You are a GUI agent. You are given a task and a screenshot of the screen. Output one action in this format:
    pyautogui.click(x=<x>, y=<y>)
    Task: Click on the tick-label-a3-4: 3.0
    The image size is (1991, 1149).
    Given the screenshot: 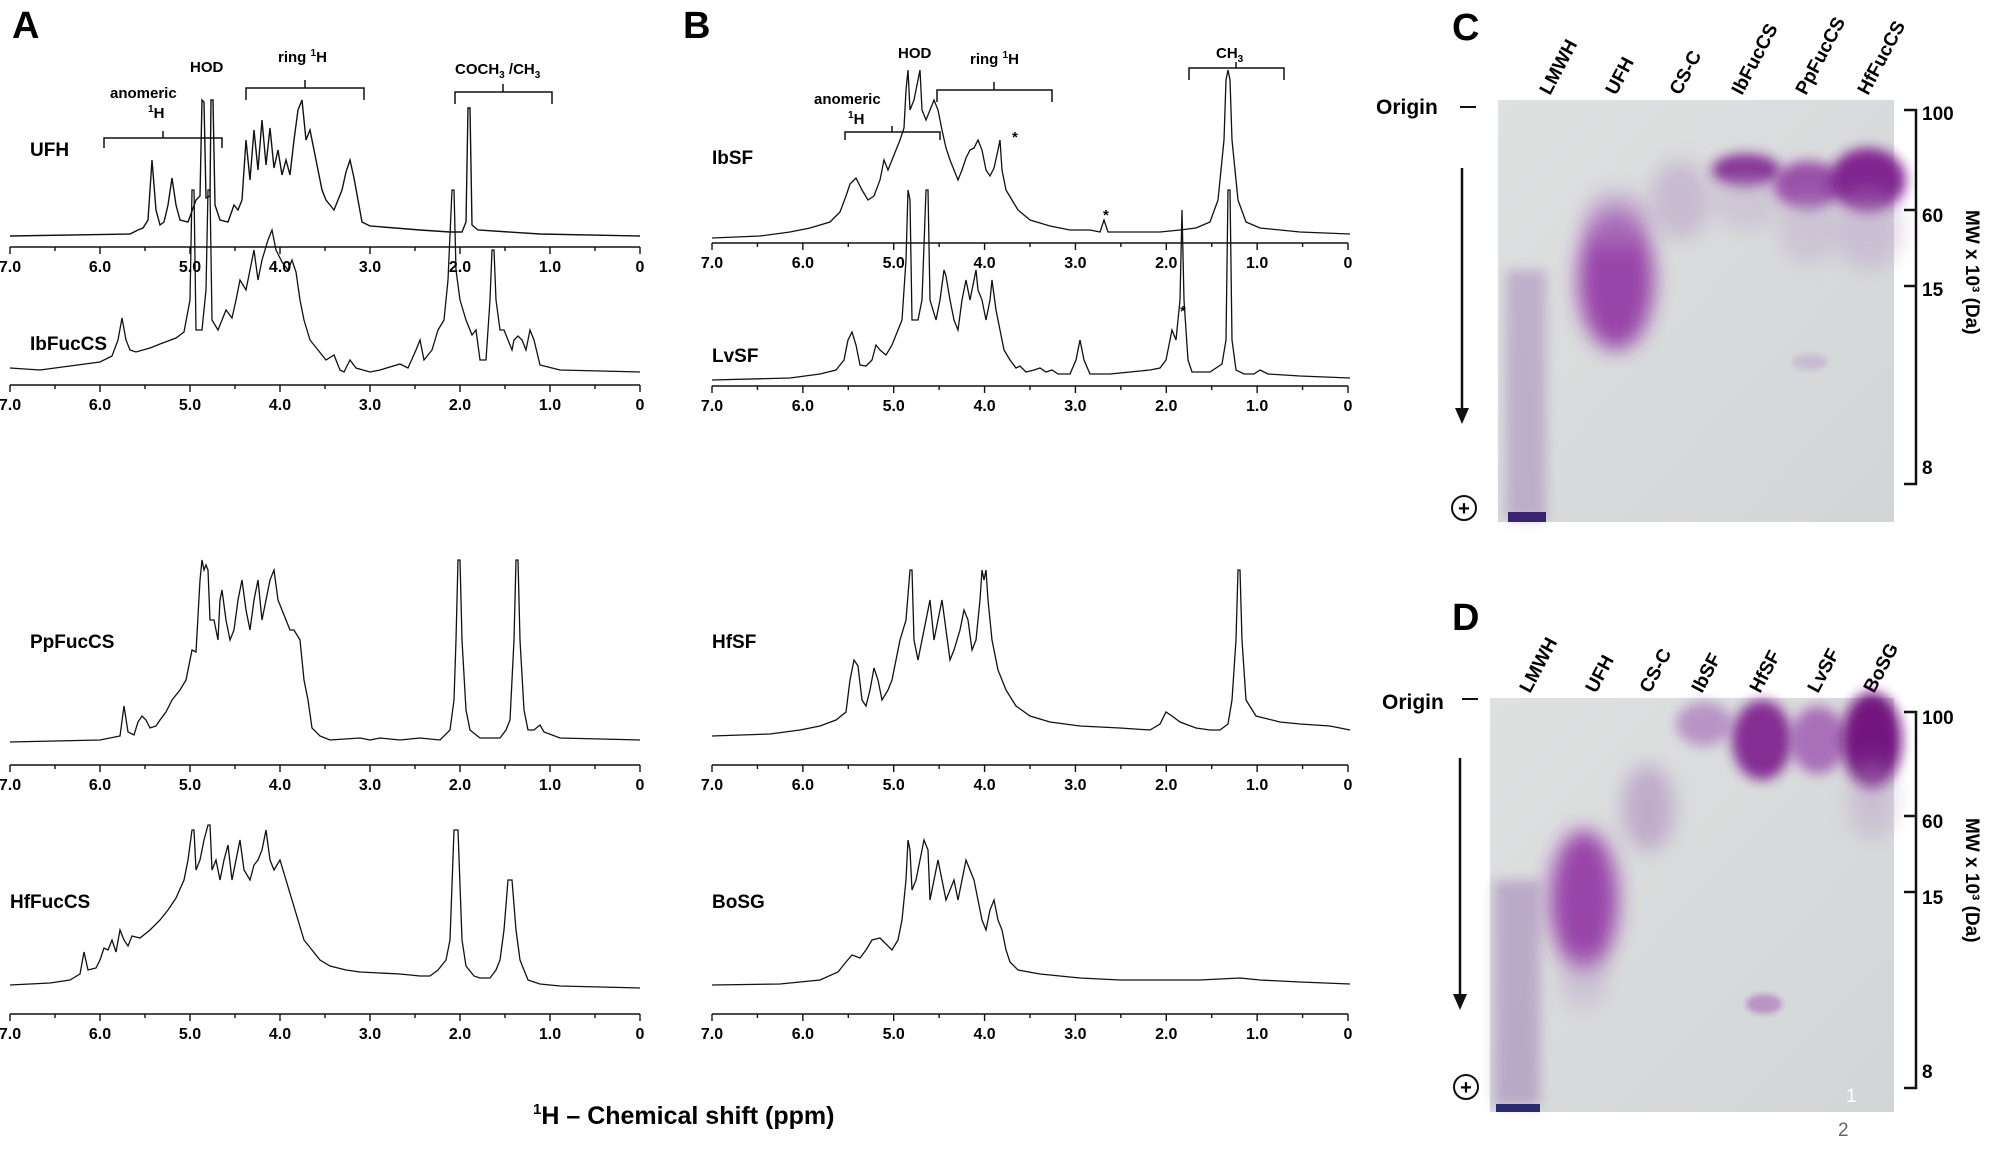 What is the action you would take?
    pyautogui.click(x=370, y=785)
    